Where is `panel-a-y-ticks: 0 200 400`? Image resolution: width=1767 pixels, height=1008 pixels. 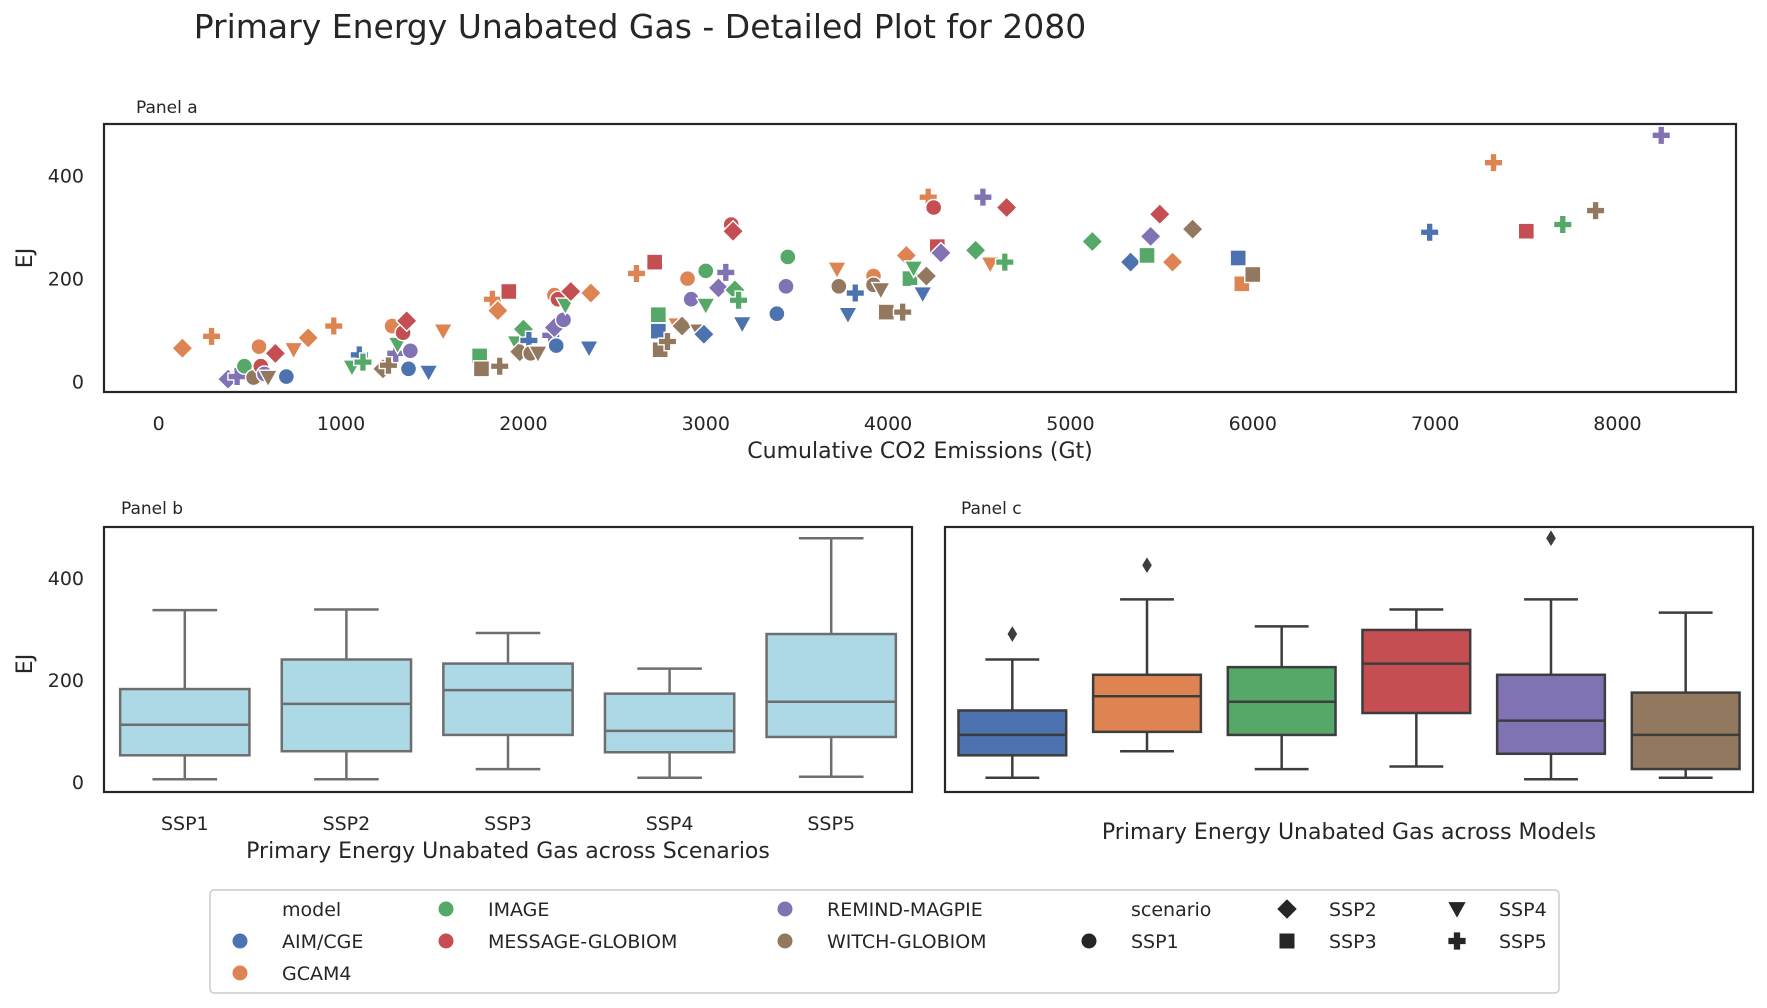
panel-a-y-ticks: 0 200 400 is located at coordinates (66, 280).